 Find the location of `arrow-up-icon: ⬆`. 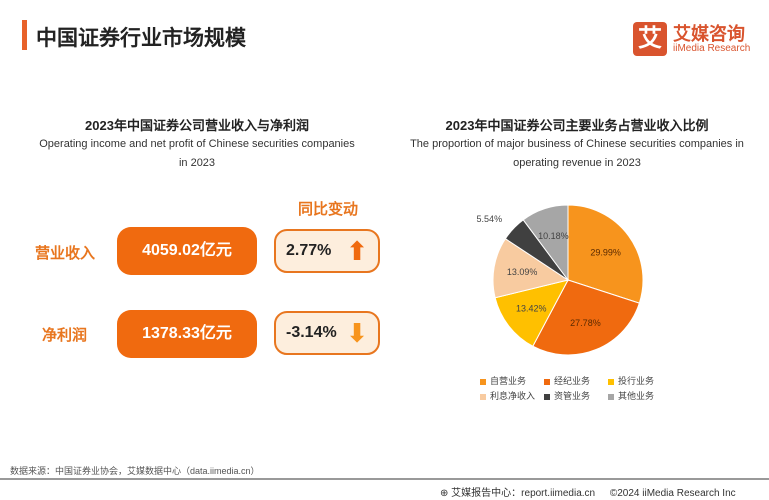

arrow-up-icon: ⬆ is located at coordinates (357, 251).